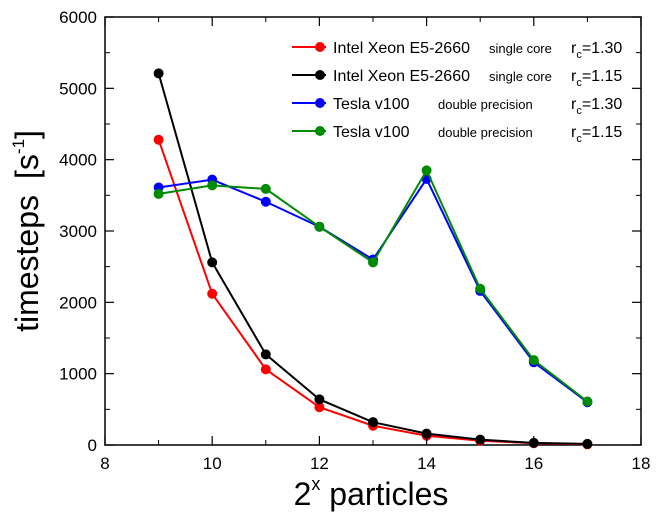 Image resolution: width=662 pixels, height=512 pixels. What do you see at coordinates (78, 302) in the screenshot?
I see `y-tick-label: 2000` at bounding box center [78, 302].